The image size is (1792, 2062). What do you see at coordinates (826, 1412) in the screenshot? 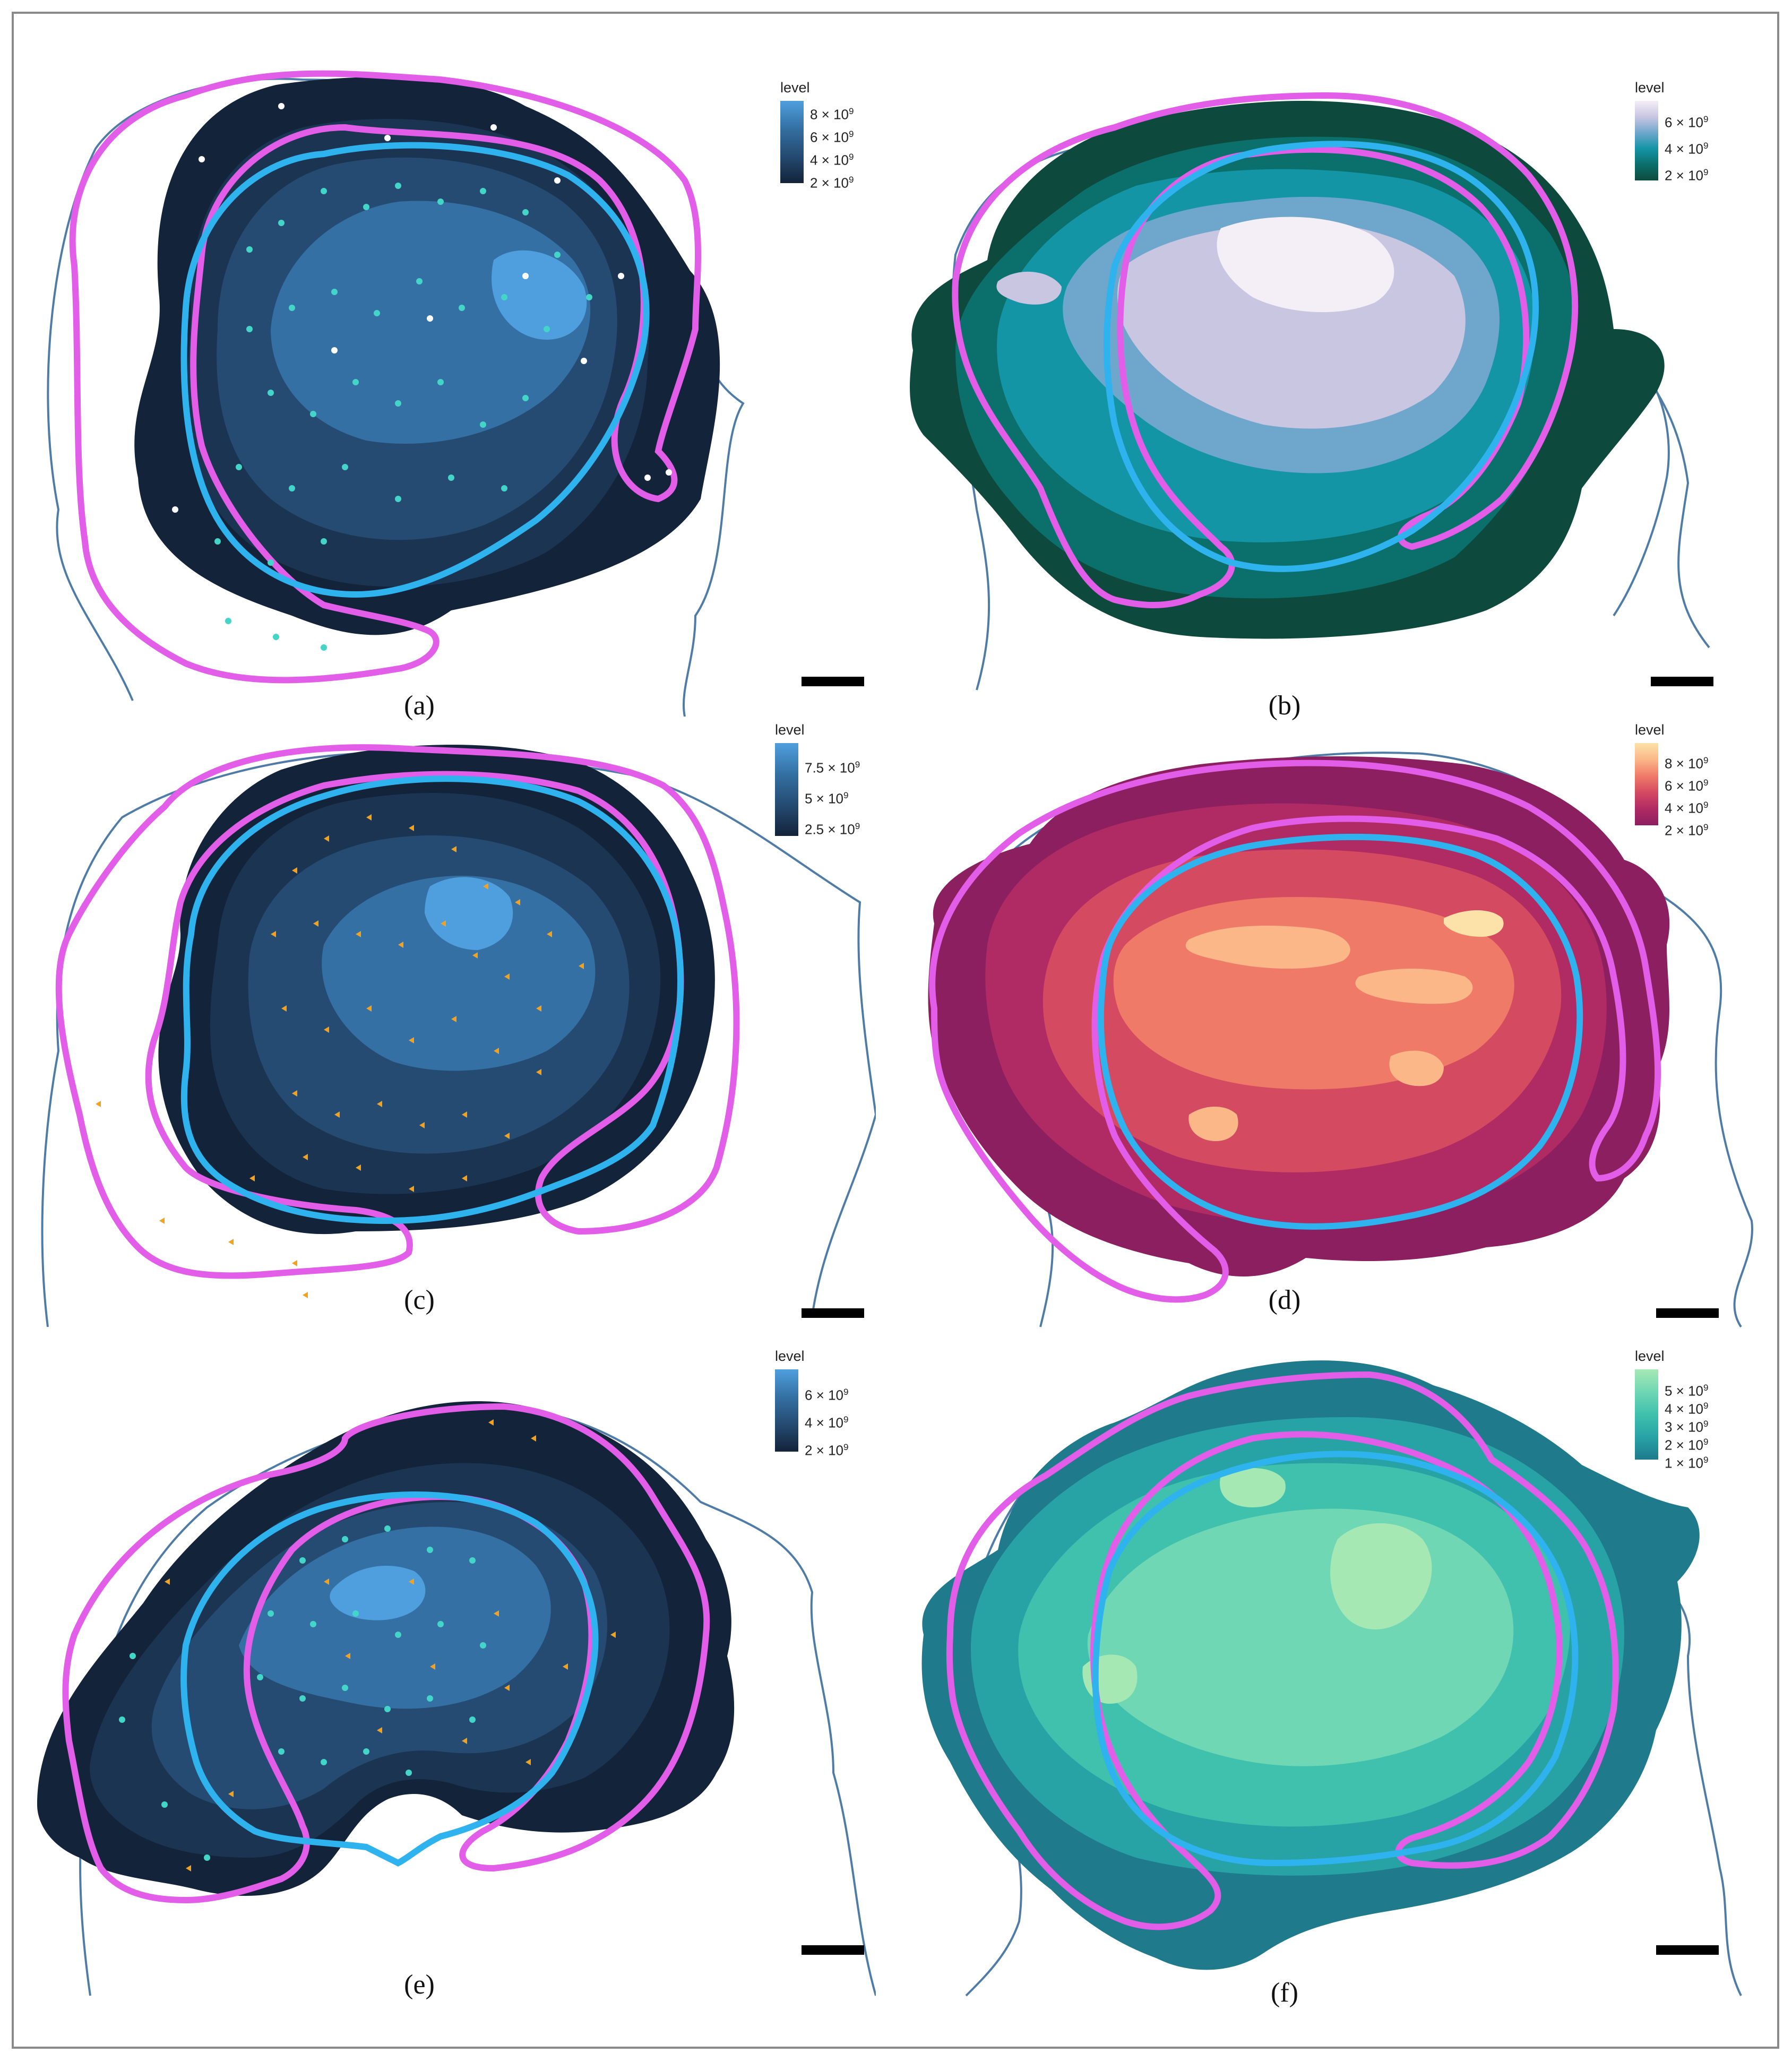
I see `legend-e: level 6 × 109 4 × 109 2 × 109` at bounding box center [826, 1412].